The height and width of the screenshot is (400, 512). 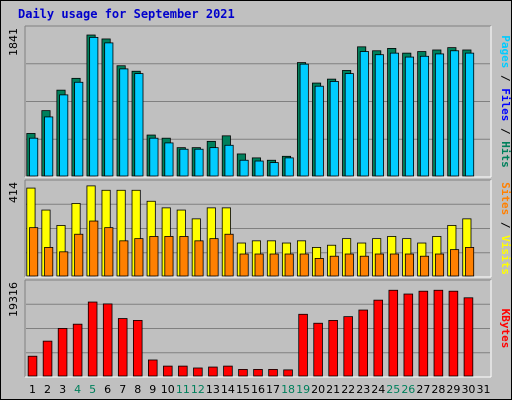 I want to click on x-tick-label-19: 19, so click(x=303, y=389).